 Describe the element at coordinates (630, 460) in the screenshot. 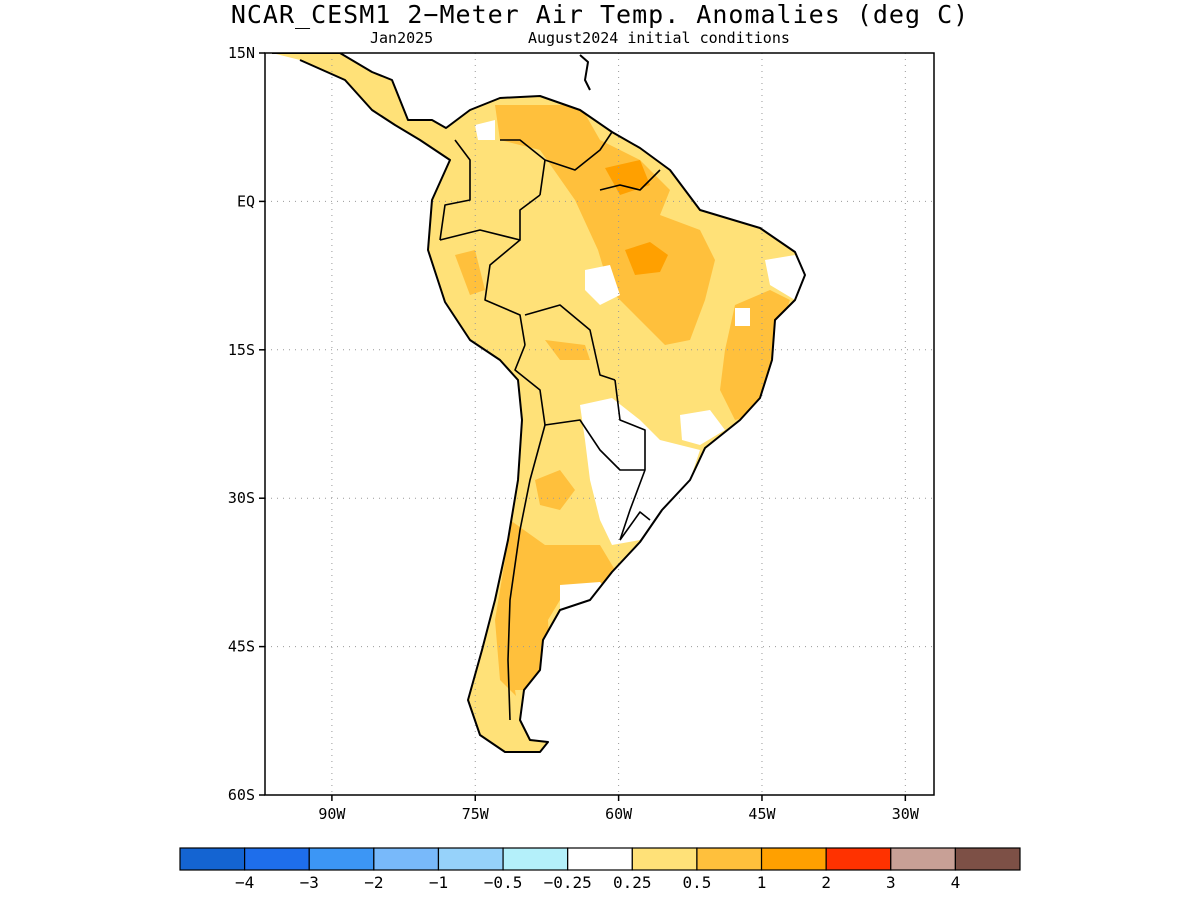

I see `border-paraguay-brazil` at that location.